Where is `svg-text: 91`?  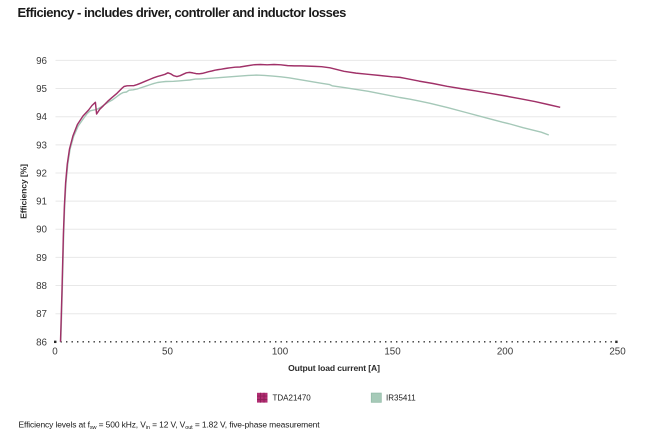
svg-text: 91 is located at coordinates (41, 202).